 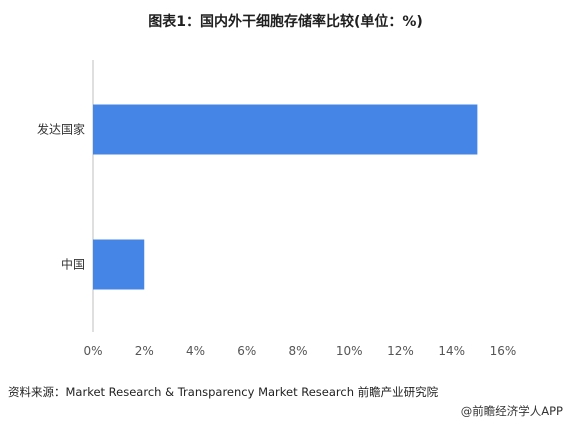 I want to click on category-label-1: 中国, so click(x=73, y=264).